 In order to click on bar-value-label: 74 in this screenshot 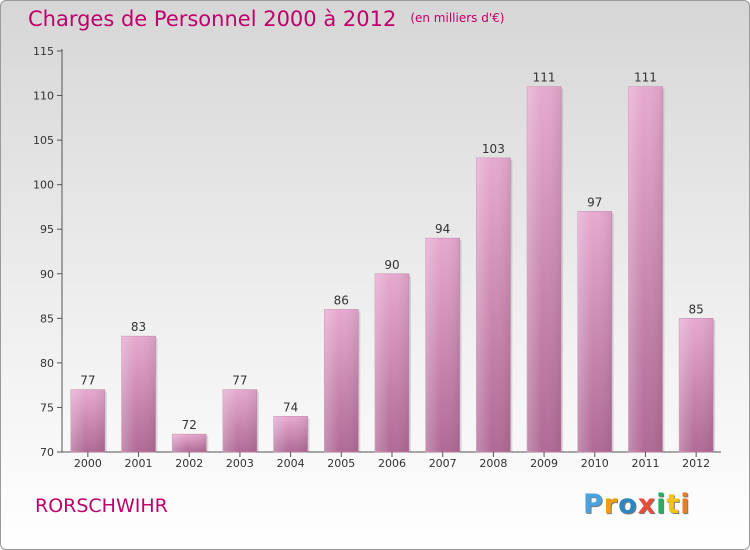, I will do `click(290, 407)`.